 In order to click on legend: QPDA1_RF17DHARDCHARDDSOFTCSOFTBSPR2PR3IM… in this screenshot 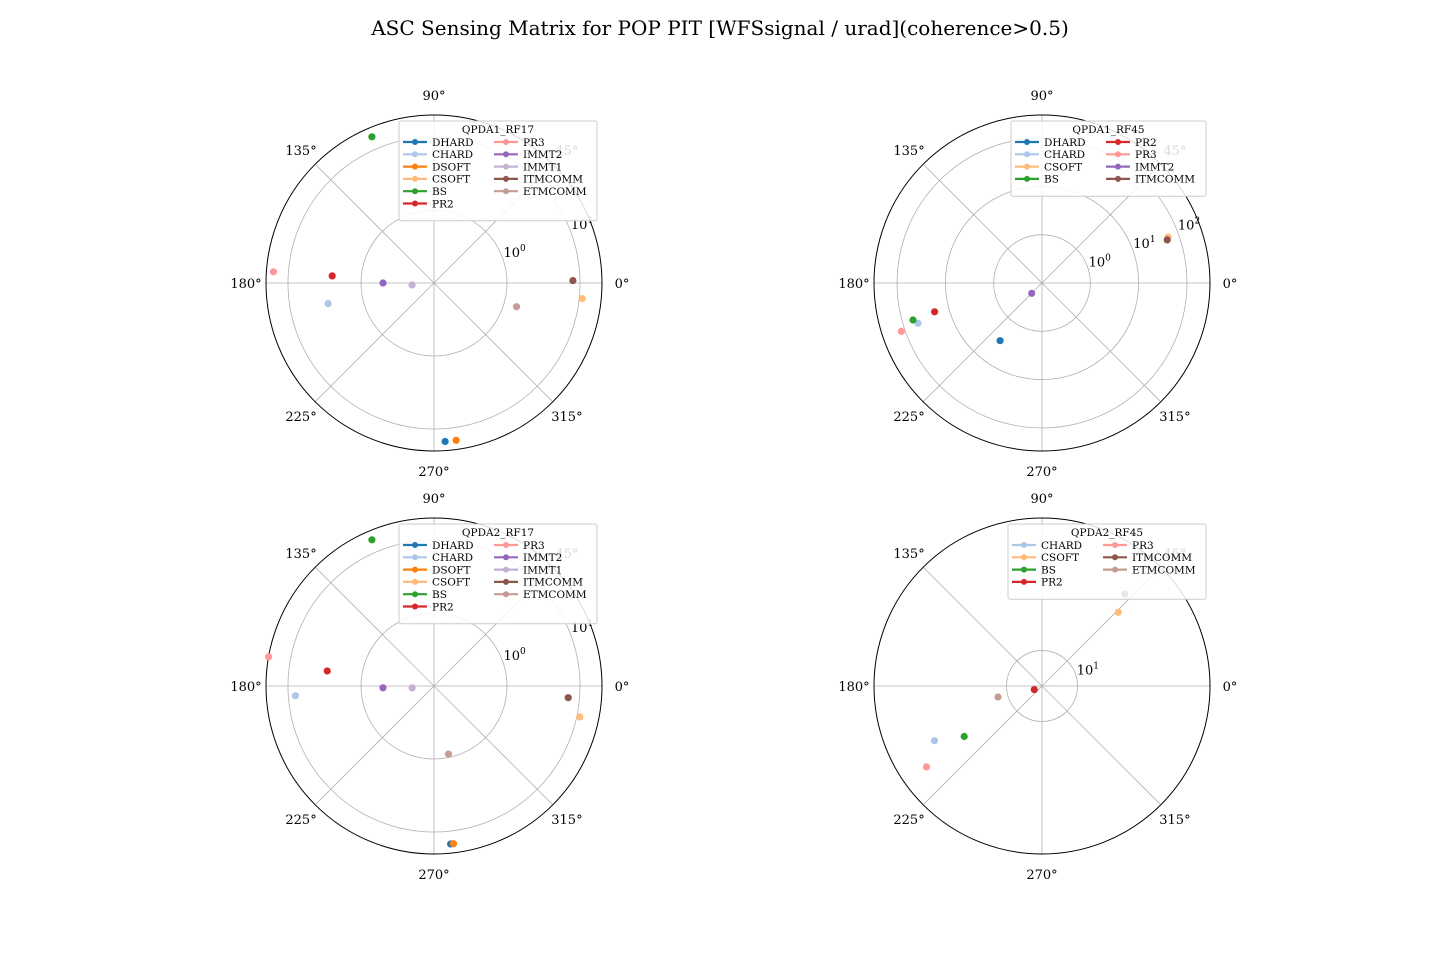, I will do `click(498, 171)`.